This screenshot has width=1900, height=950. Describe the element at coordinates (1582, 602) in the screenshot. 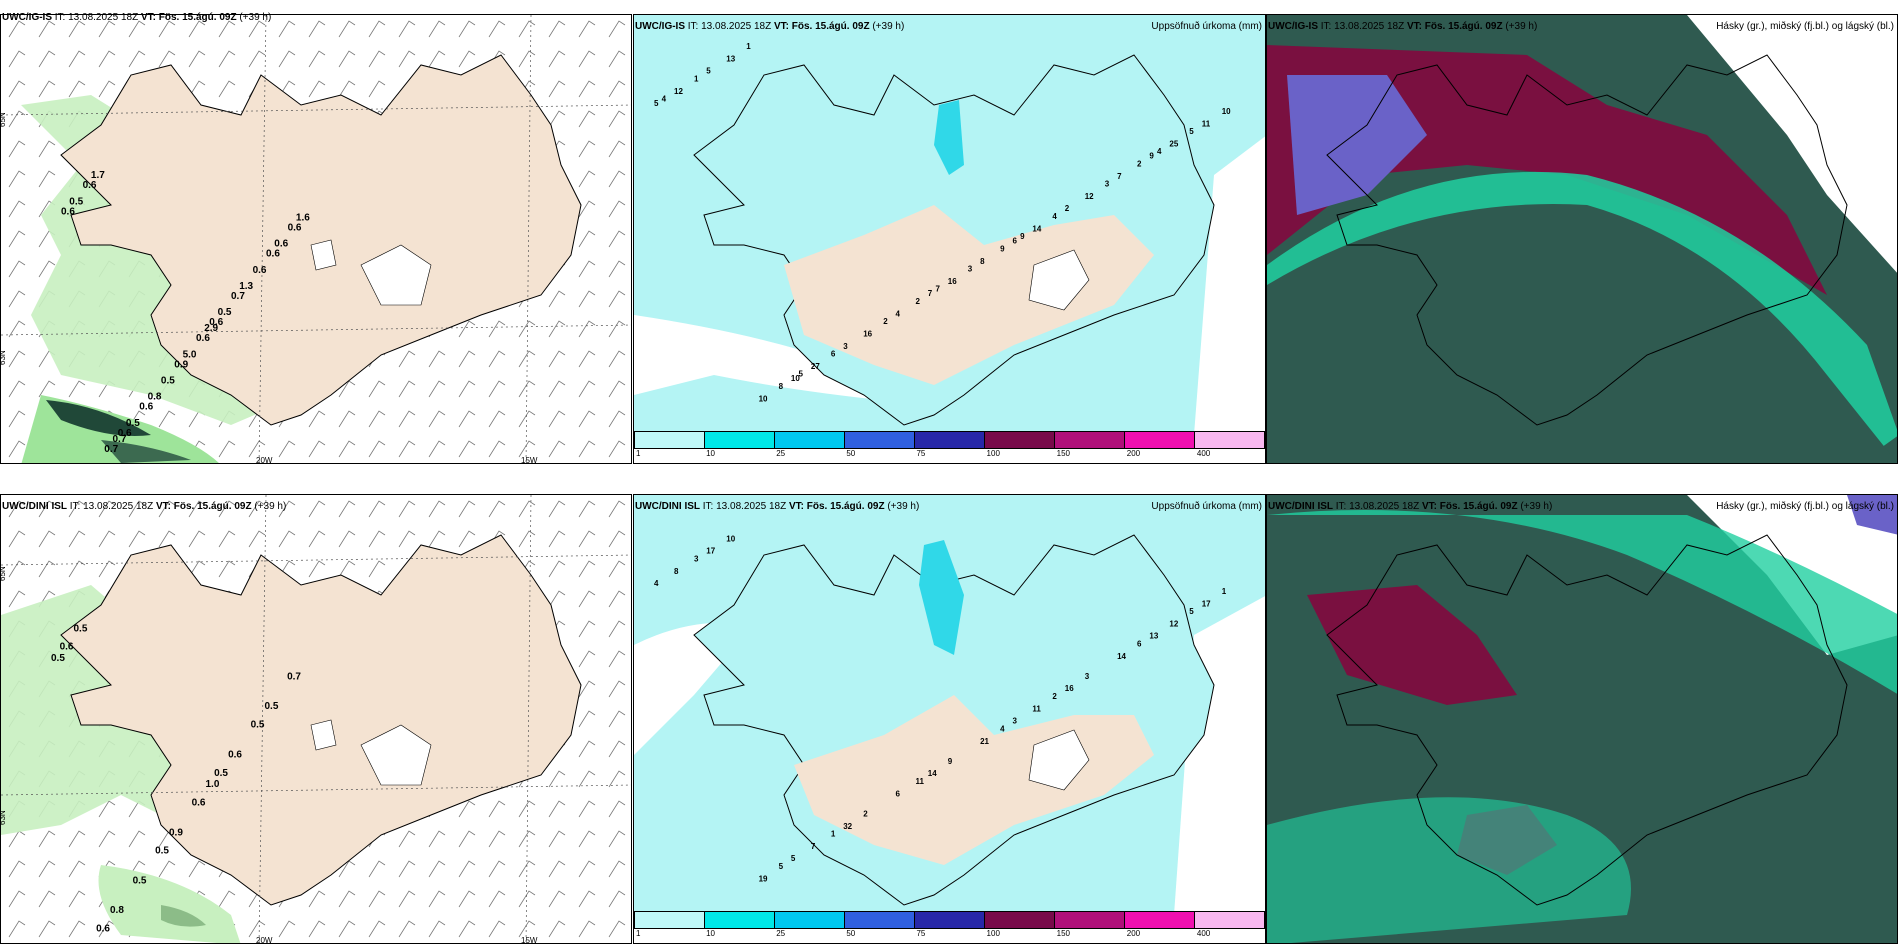

I see `cloud-edge-band` at that location.